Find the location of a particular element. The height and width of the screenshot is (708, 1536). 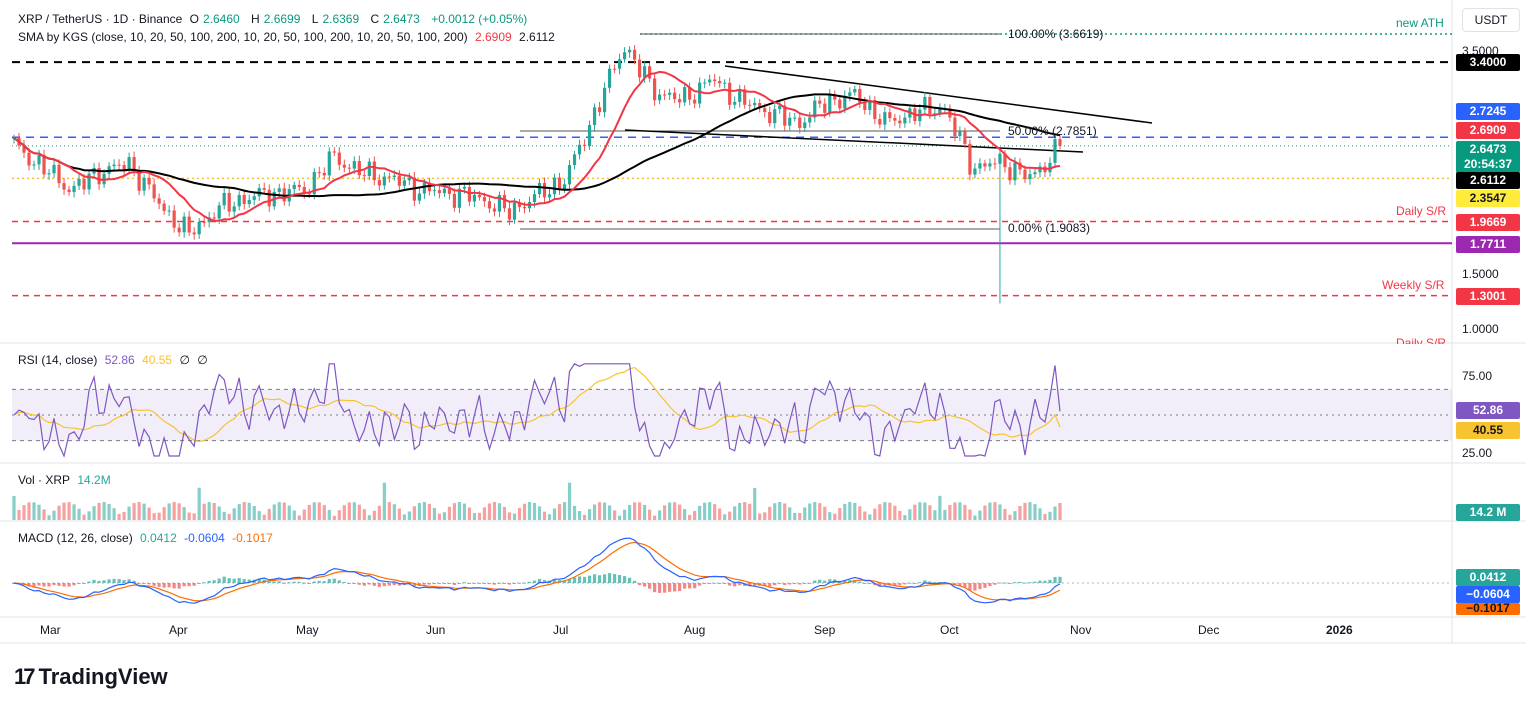

time-label: May is located at coordinates (307, 630).